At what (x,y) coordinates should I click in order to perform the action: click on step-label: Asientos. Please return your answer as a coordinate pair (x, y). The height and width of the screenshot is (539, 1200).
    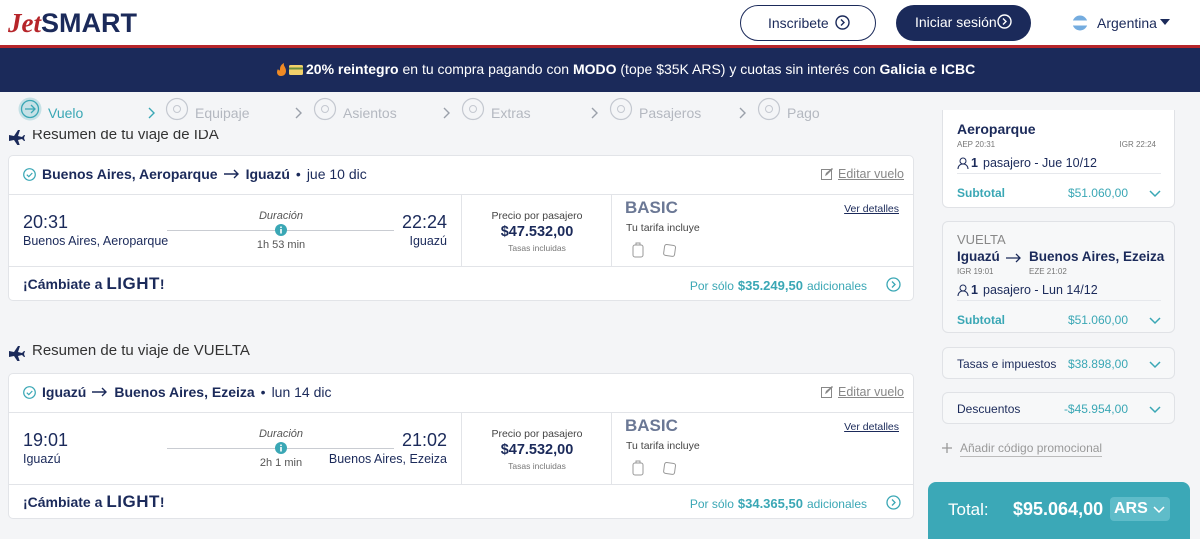
    Looking at the image, I should click on (370, 113).